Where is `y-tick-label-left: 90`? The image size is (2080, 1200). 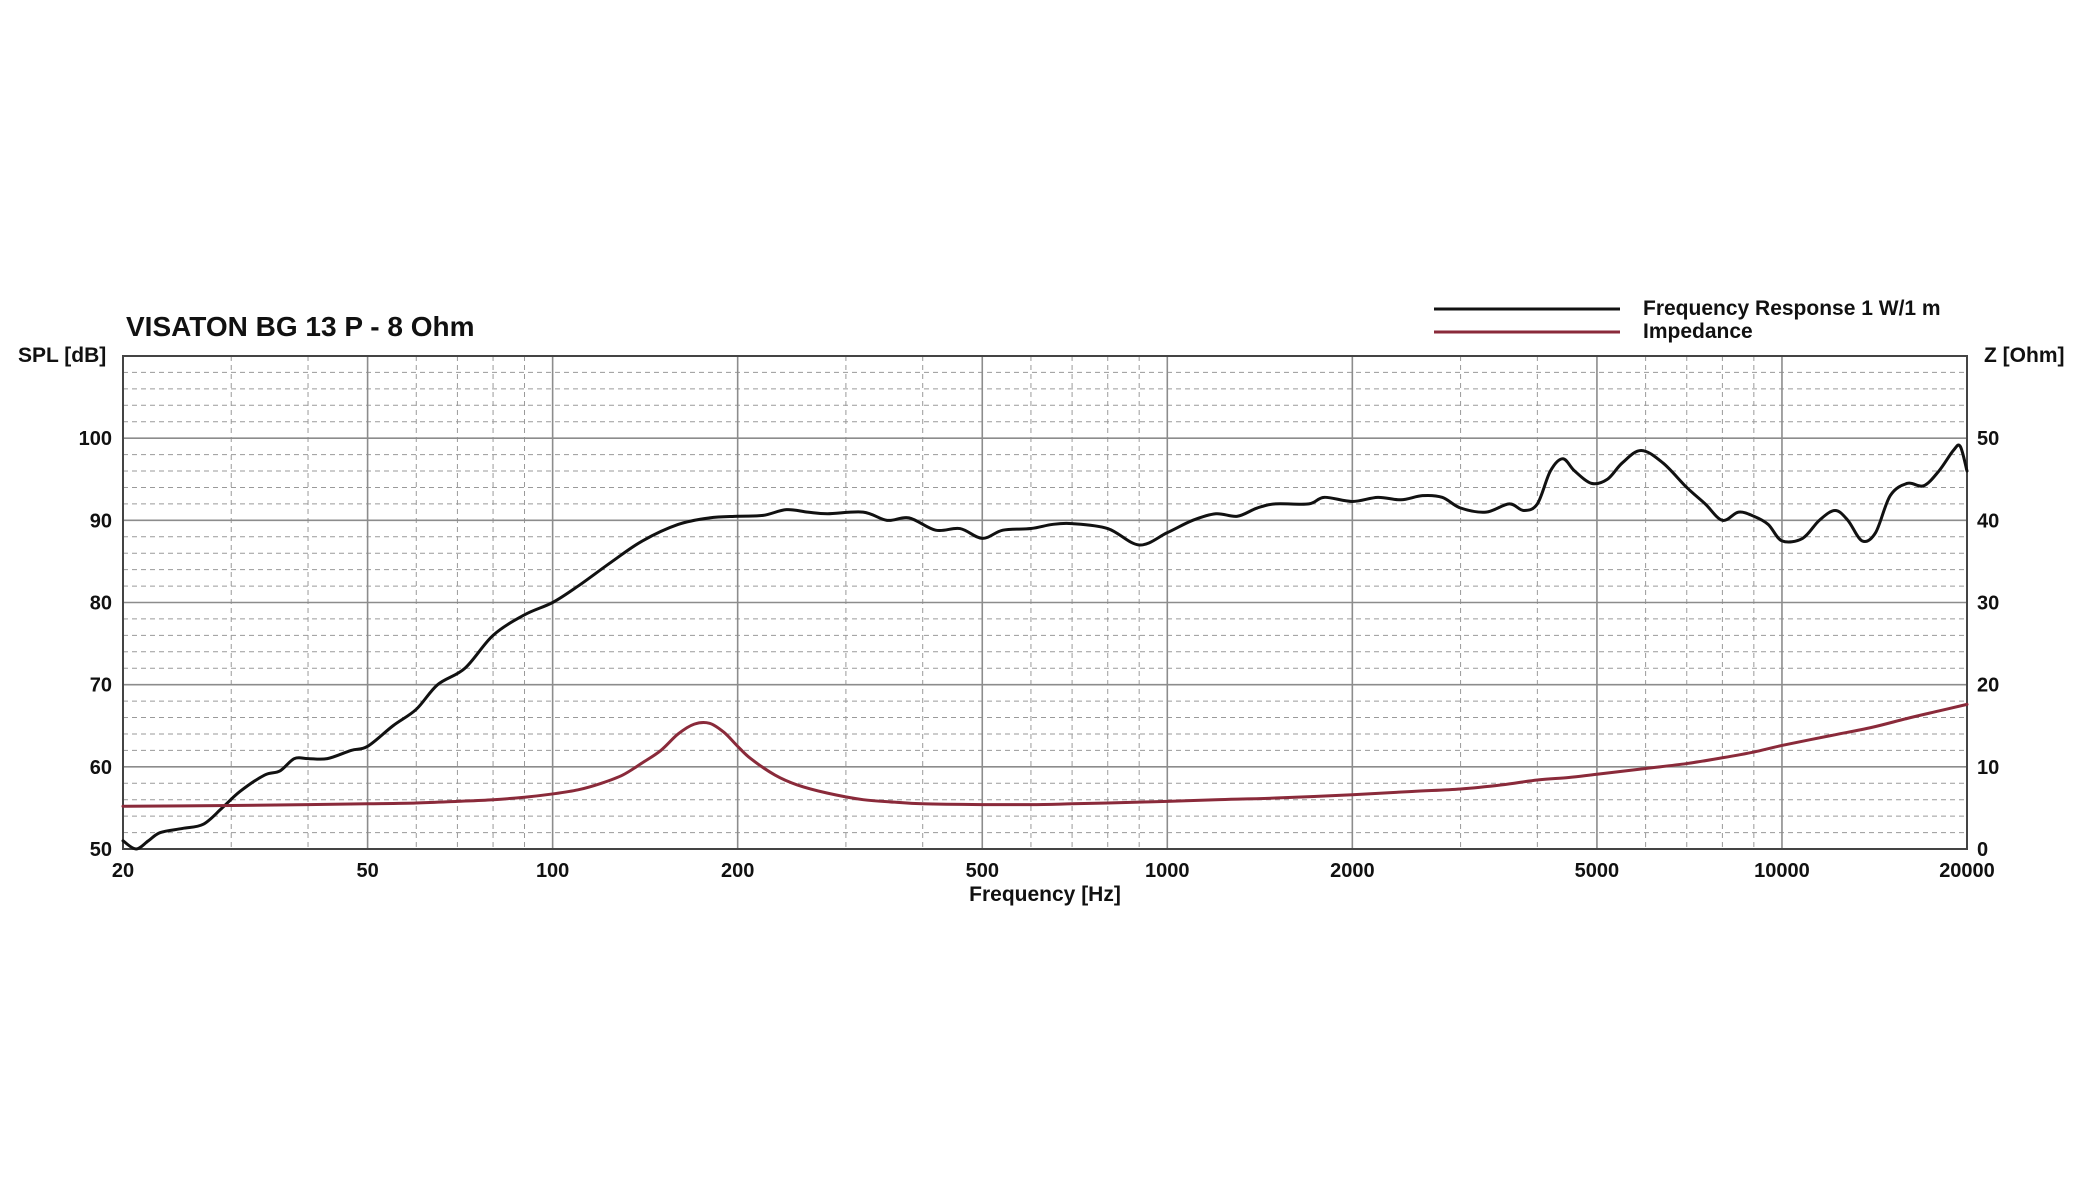 y-tick-label-left: 90 is located at coordinates (101, 521).